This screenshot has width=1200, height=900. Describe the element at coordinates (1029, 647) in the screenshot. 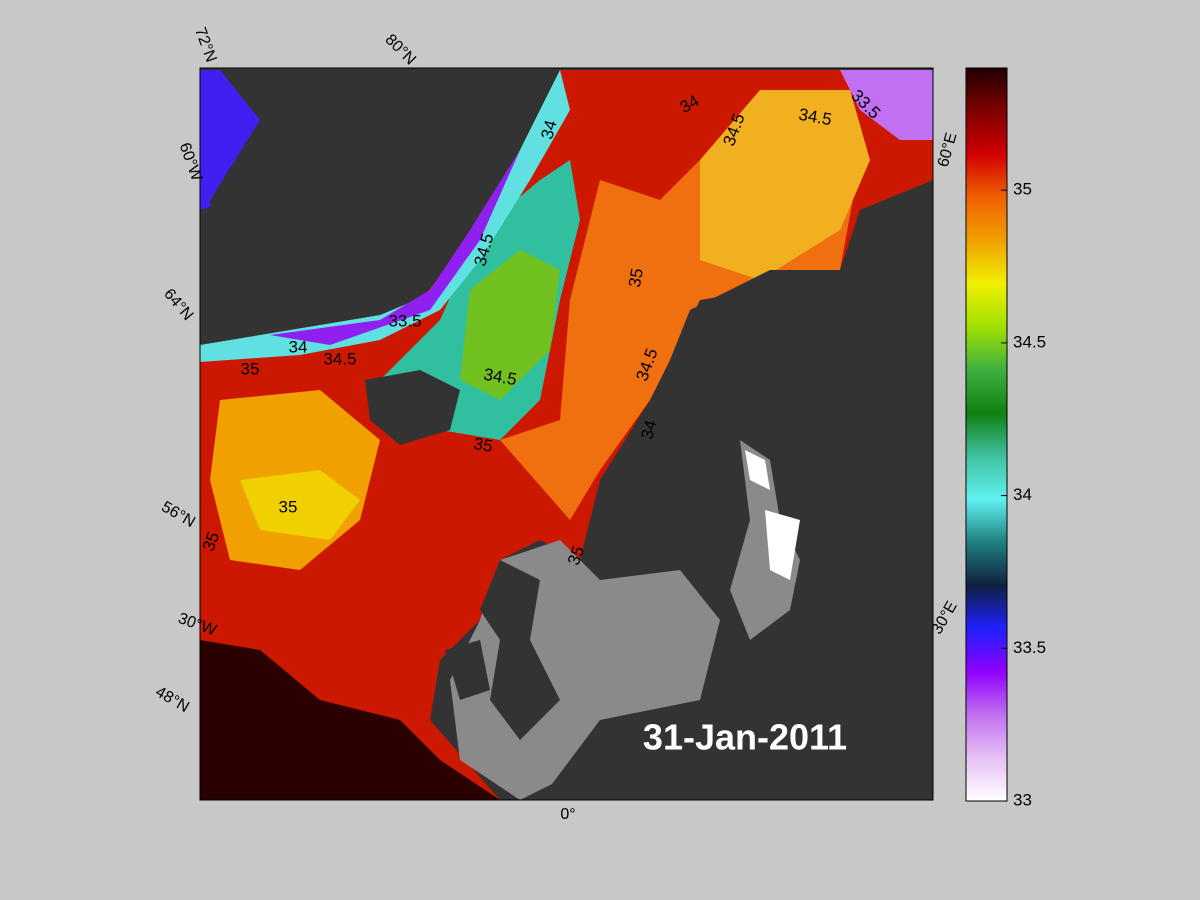

I see `colorbar-tick-label: 33.5` at that location.